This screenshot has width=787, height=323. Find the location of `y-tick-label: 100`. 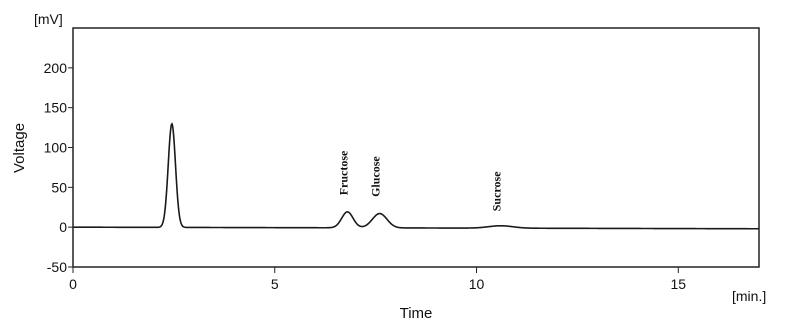

y-tick-label: 100 is located at coordinates (56, 148).